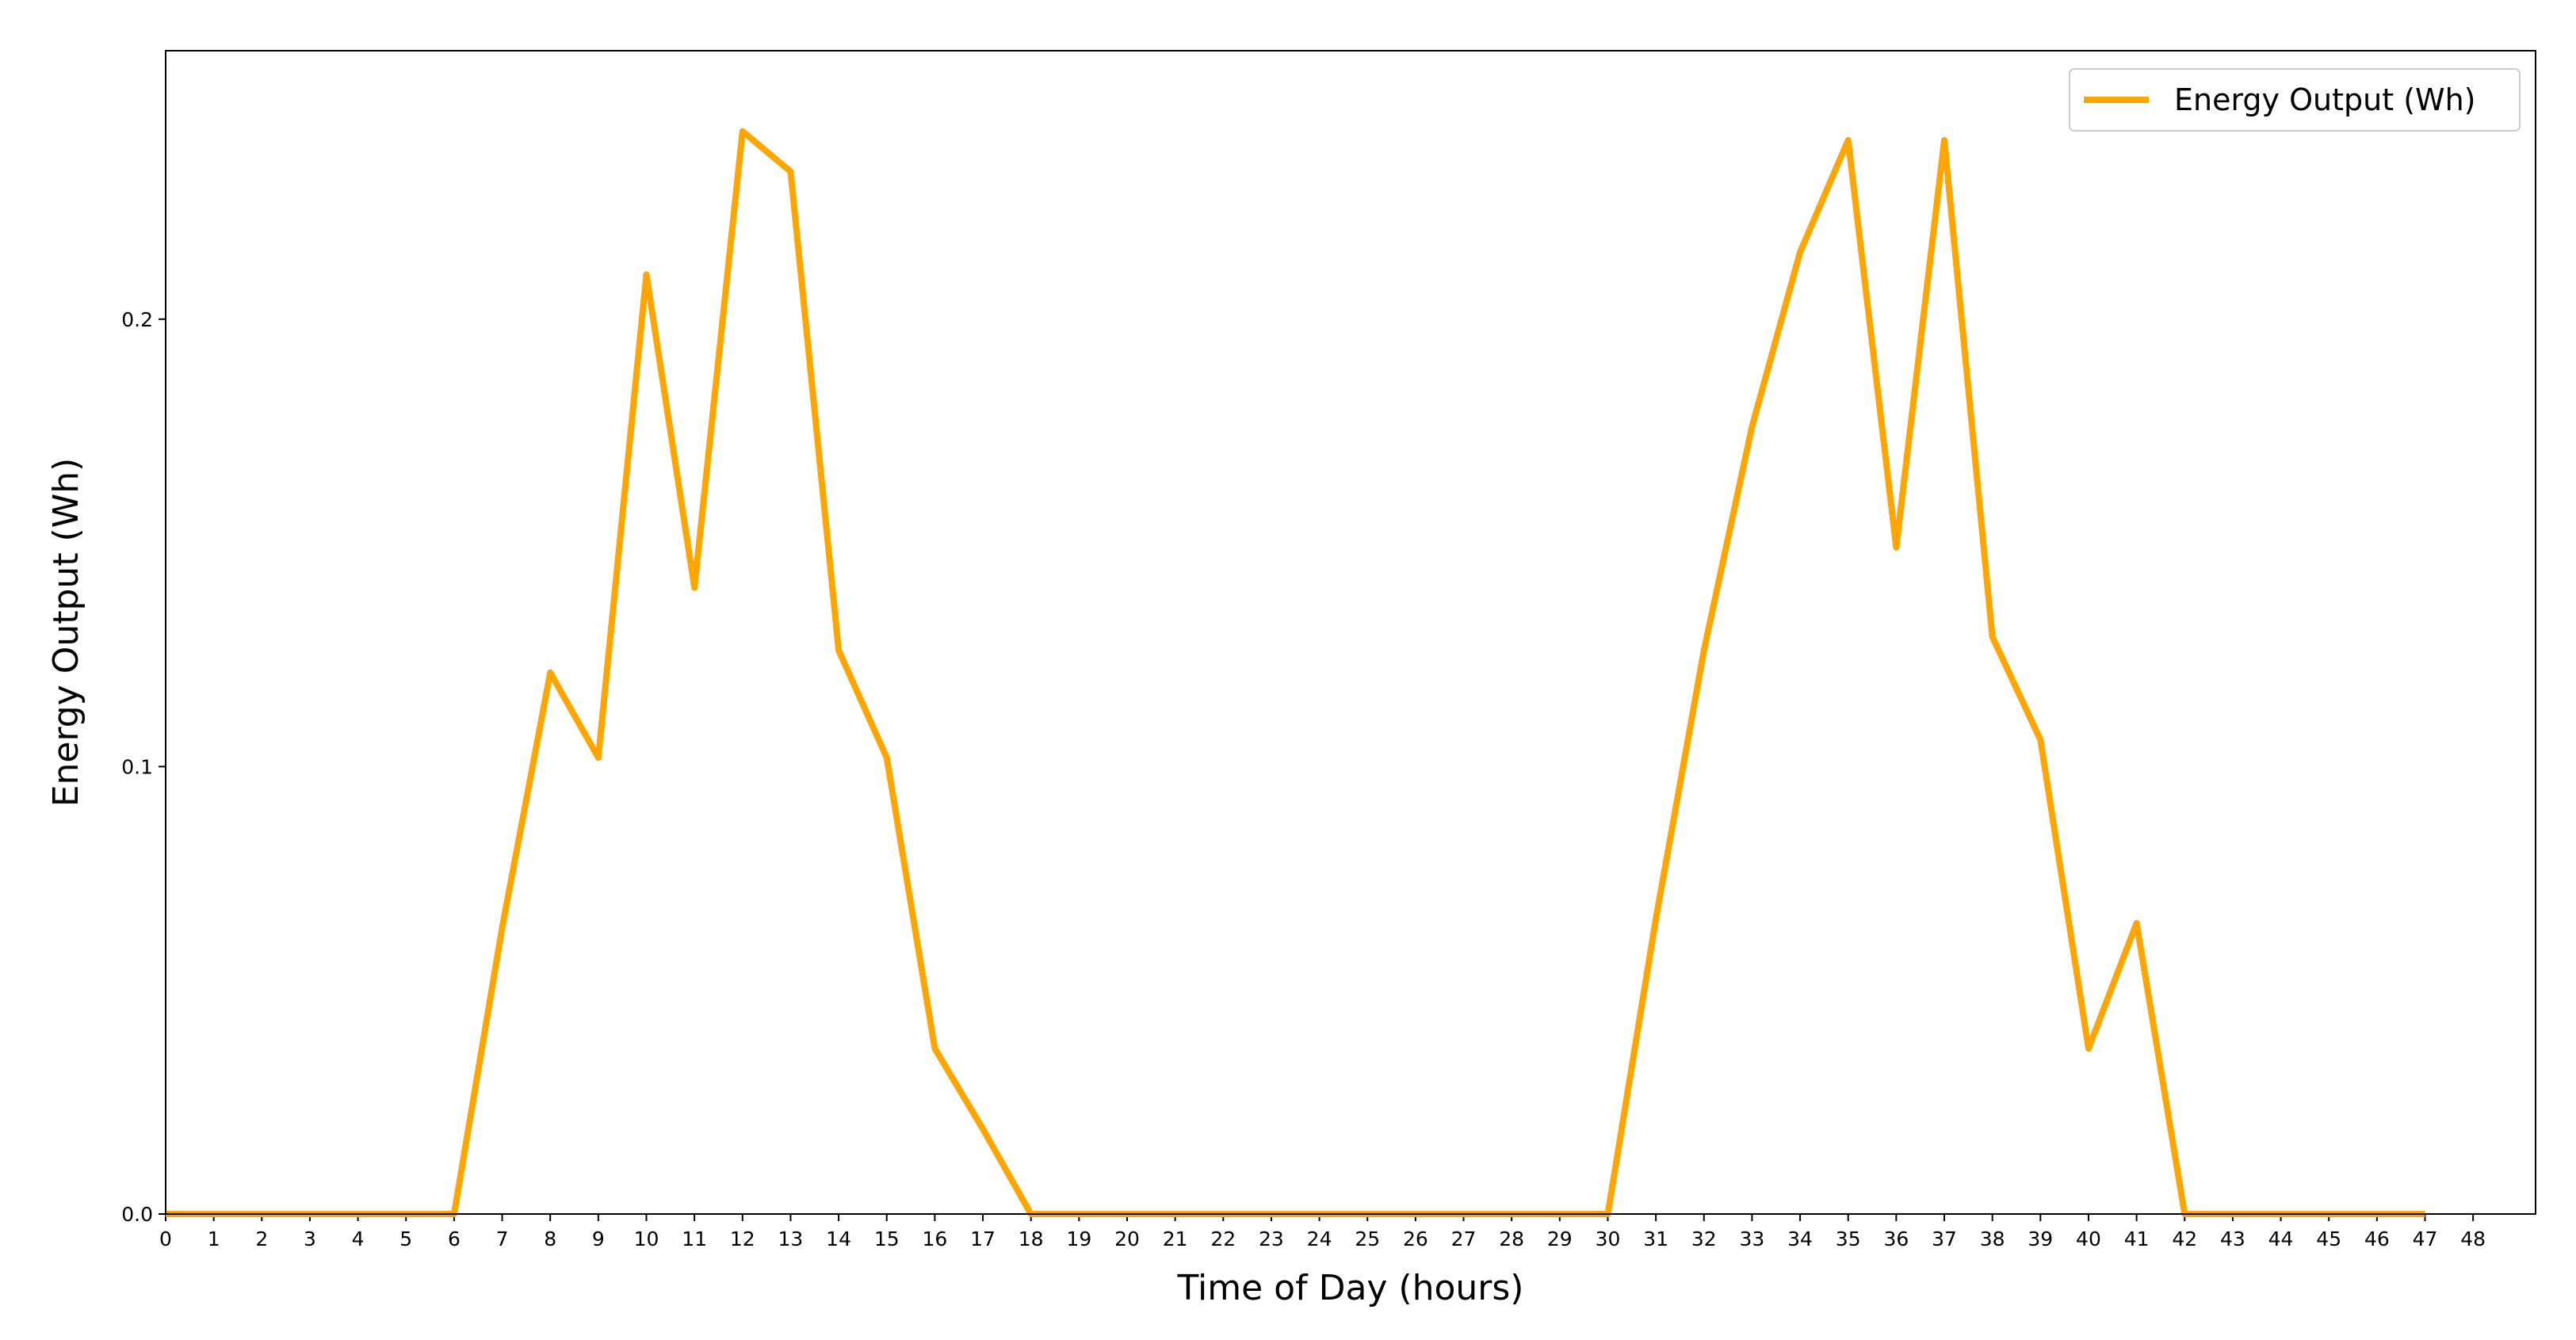 The width and height of the screenshot is (2576, 1340). Describe the element at coordinates (791, 1238) in the screenshot. I see `x-tick-label: 13` at that location.